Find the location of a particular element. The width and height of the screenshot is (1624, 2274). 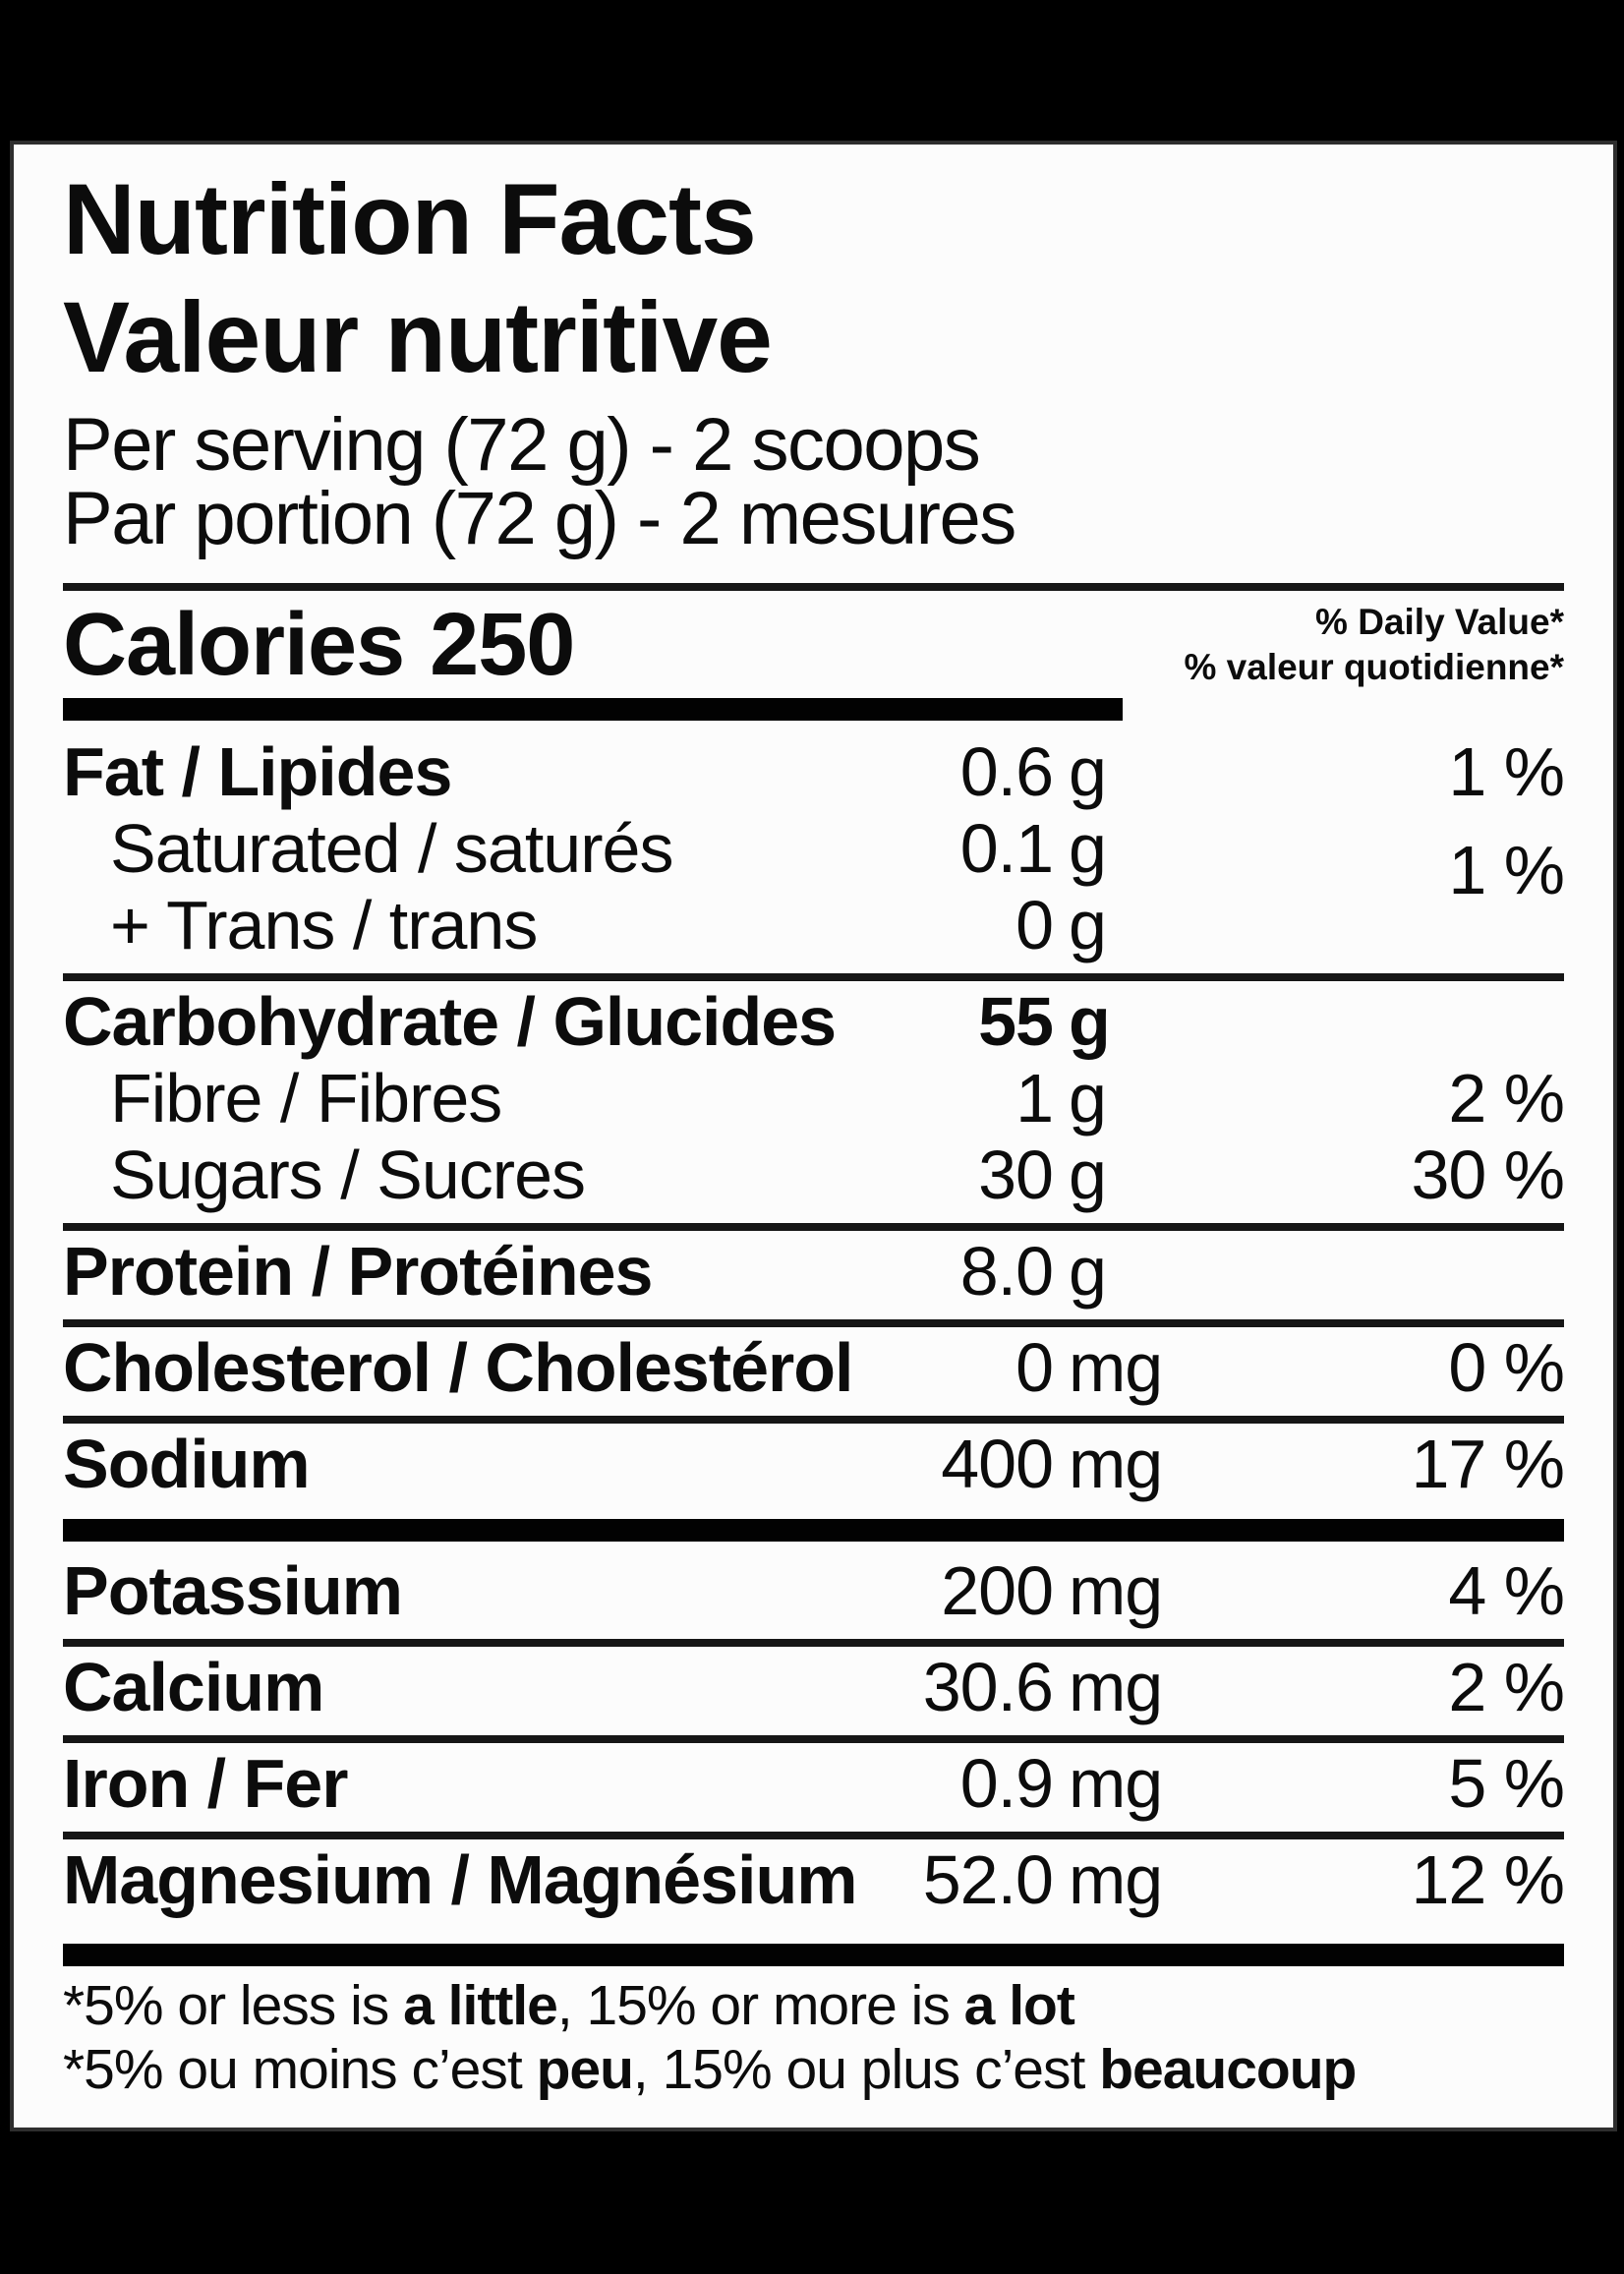

row-trans-amount: 0 is located at coordinates (1034, 925).